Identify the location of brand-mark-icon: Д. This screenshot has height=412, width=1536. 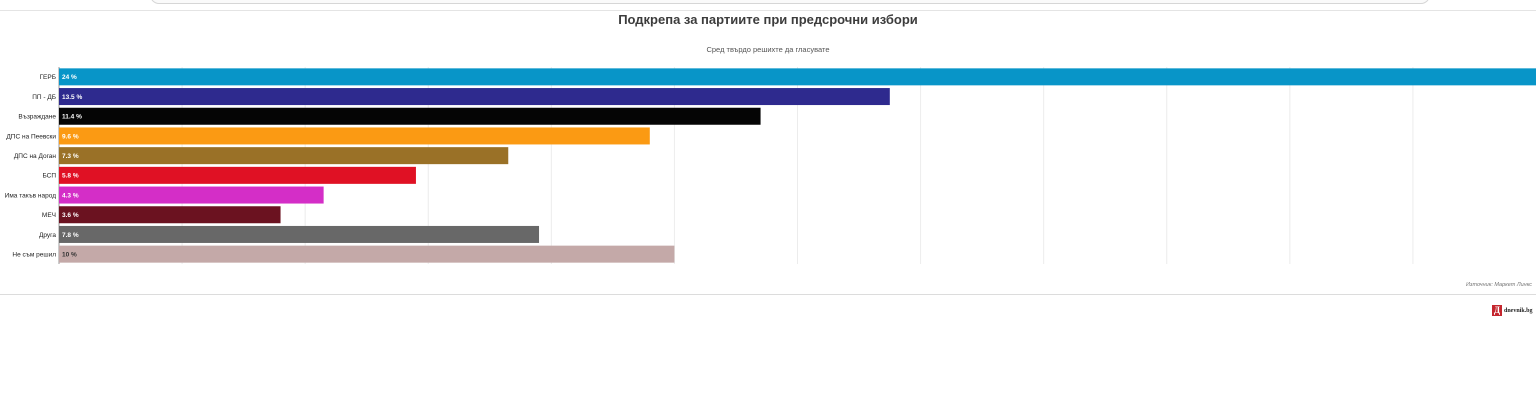
(1497, 310).